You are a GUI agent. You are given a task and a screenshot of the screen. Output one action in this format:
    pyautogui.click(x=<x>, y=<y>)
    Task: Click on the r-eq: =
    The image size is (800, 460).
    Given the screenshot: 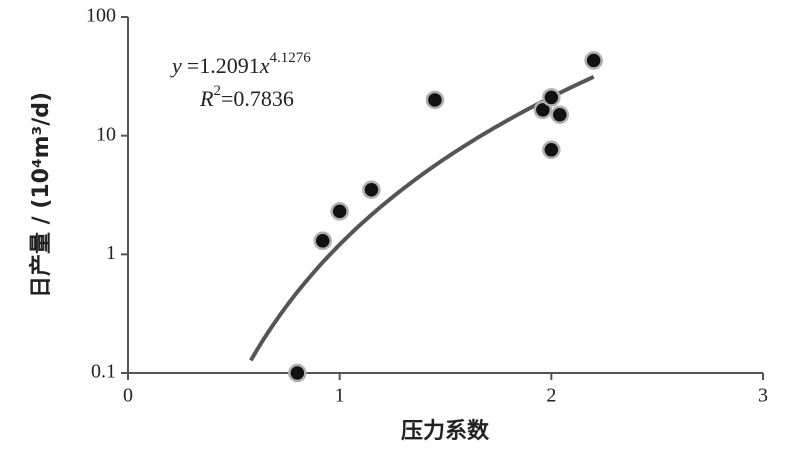 What is the action you would take?
    pyautogui.click(x=227, y=98)
    